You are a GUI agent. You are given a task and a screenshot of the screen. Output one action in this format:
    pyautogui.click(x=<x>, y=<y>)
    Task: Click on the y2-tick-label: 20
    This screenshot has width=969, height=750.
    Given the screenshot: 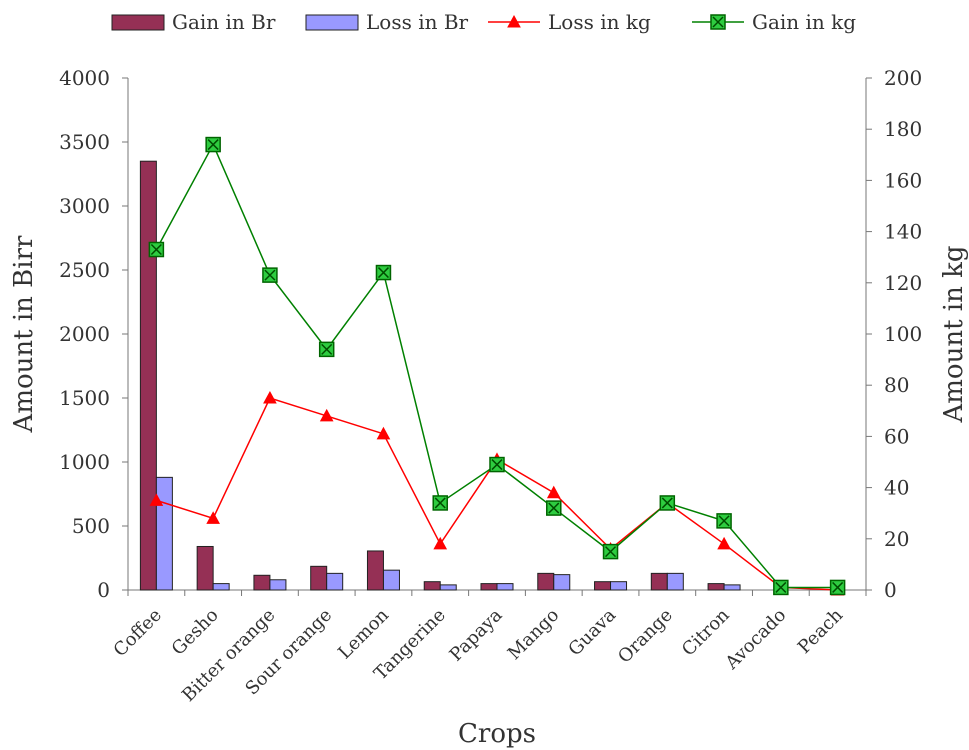 What is the action you would take?
    pyautogui.click(x=896, y=539)
    